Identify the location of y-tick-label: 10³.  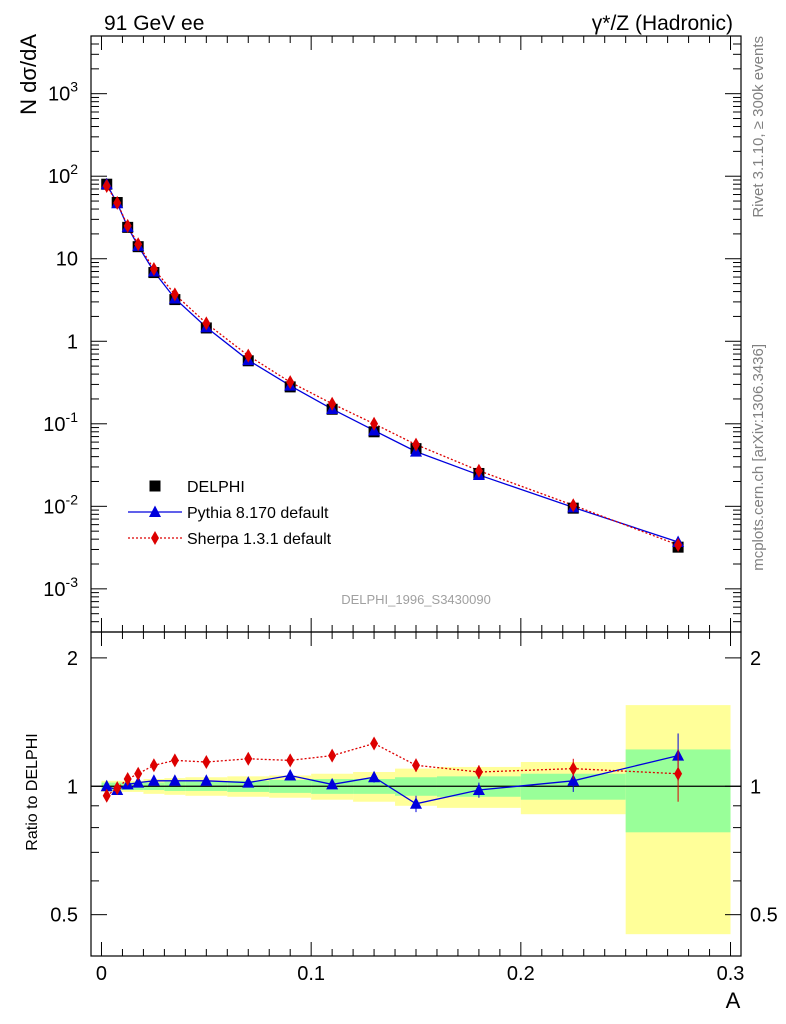
(63, 92).